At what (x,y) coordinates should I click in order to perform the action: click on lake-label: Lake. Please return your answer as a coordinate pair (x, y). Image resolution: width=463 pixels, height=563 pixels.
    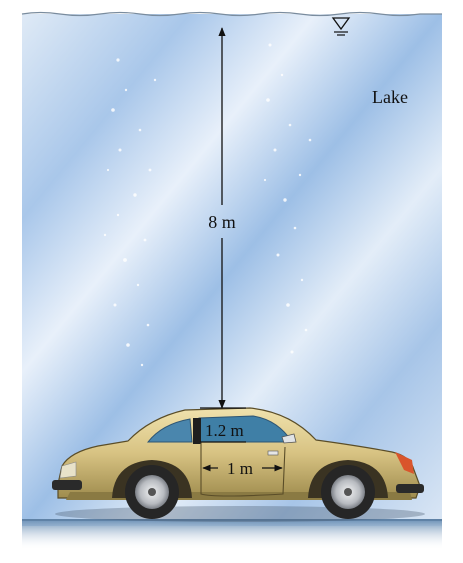
    Looking at the image, I should click on (390, 97).